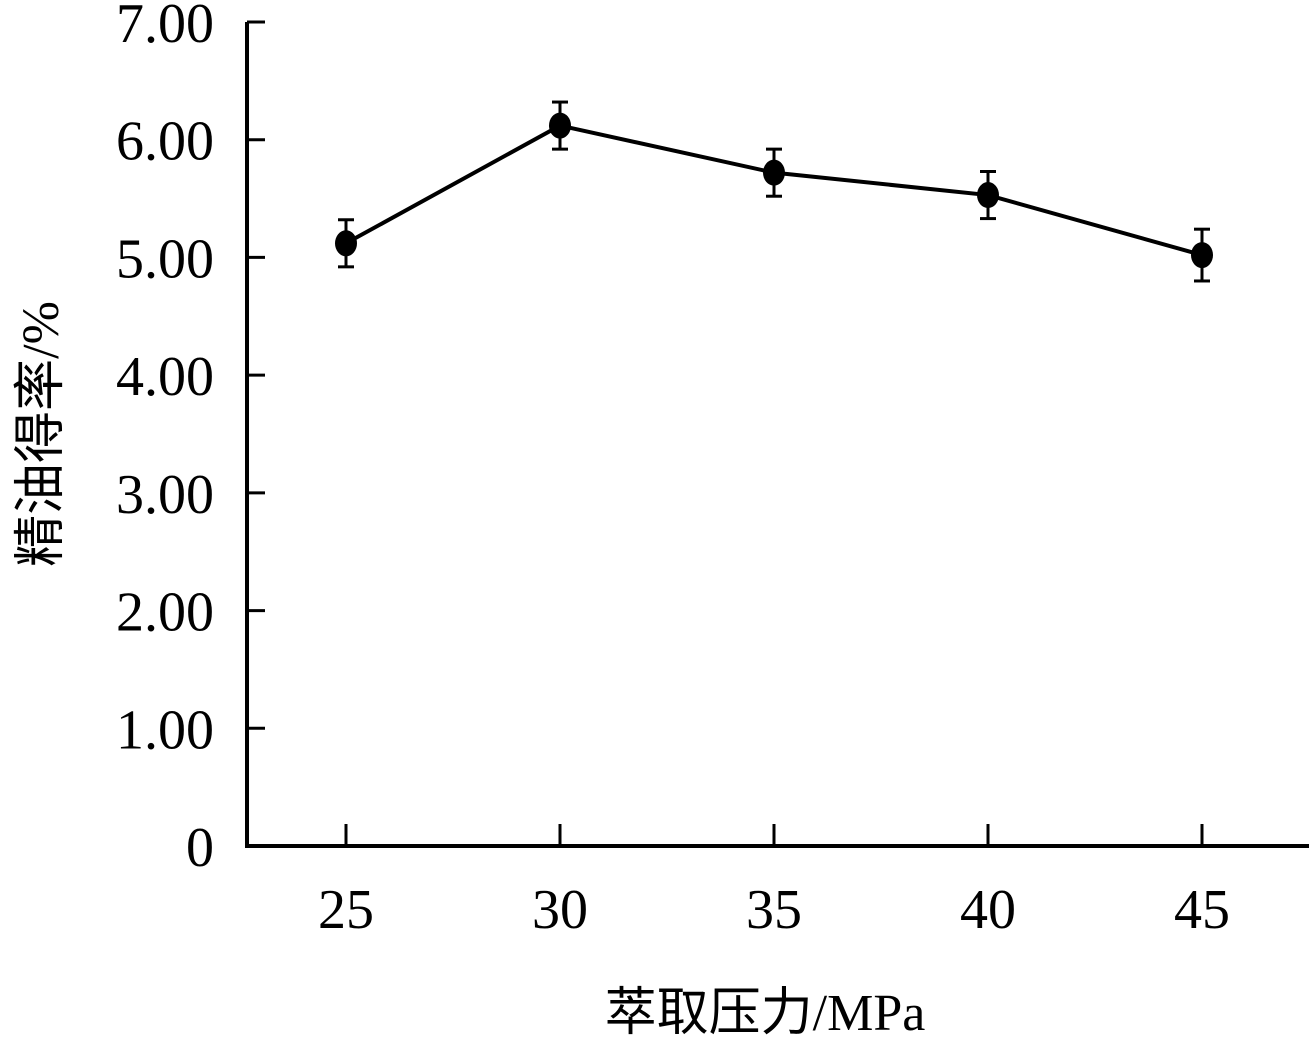 This screenshot has width=1311, height=1038. What do you see at coordinates (165, 142) in the screenshot?
I see `y-tick-label: 6.00` at bounding box center [165, 142].